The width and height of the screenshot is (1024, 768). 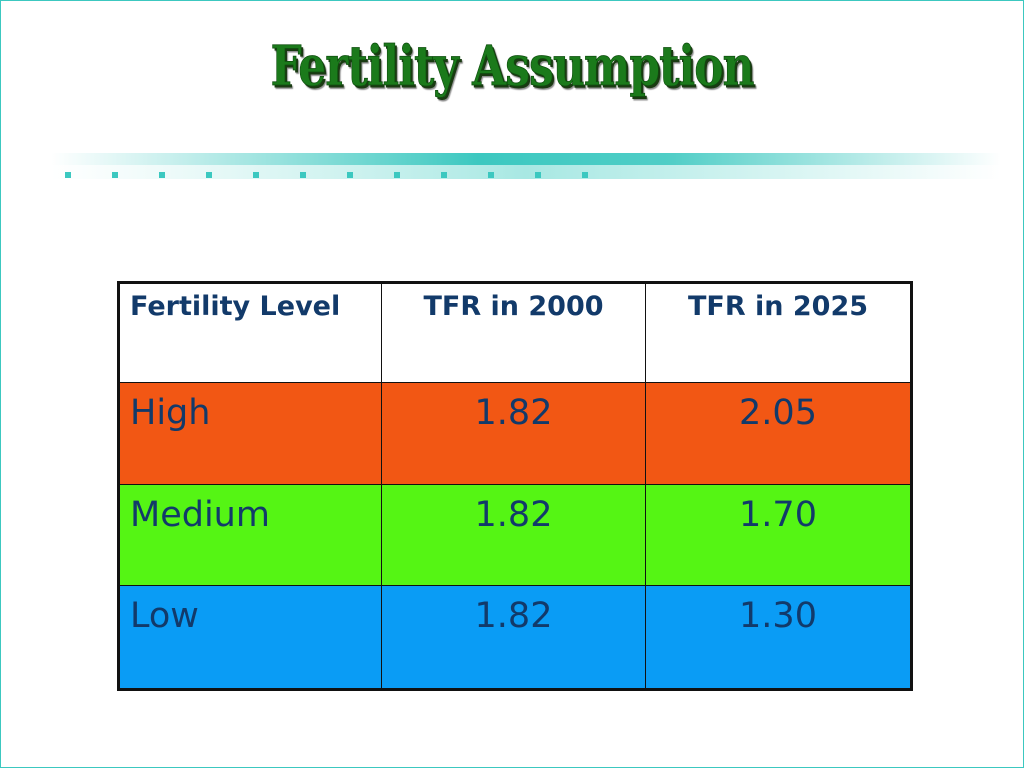 I want to click on table-row-medium: Medium 1.82 1.70, so click(x=515, y=535).